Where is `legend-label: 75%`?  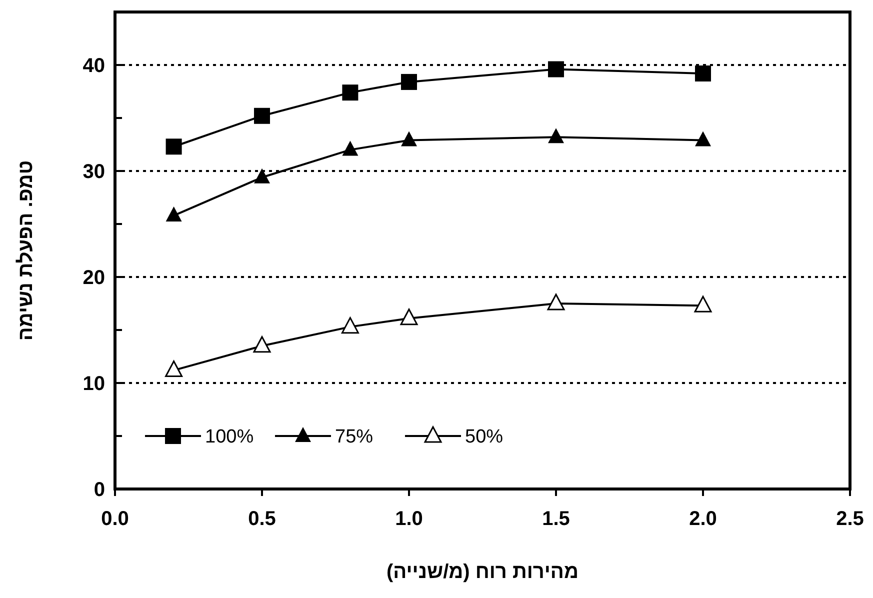
legend-label: 75% is located at coordinates (354, 437).